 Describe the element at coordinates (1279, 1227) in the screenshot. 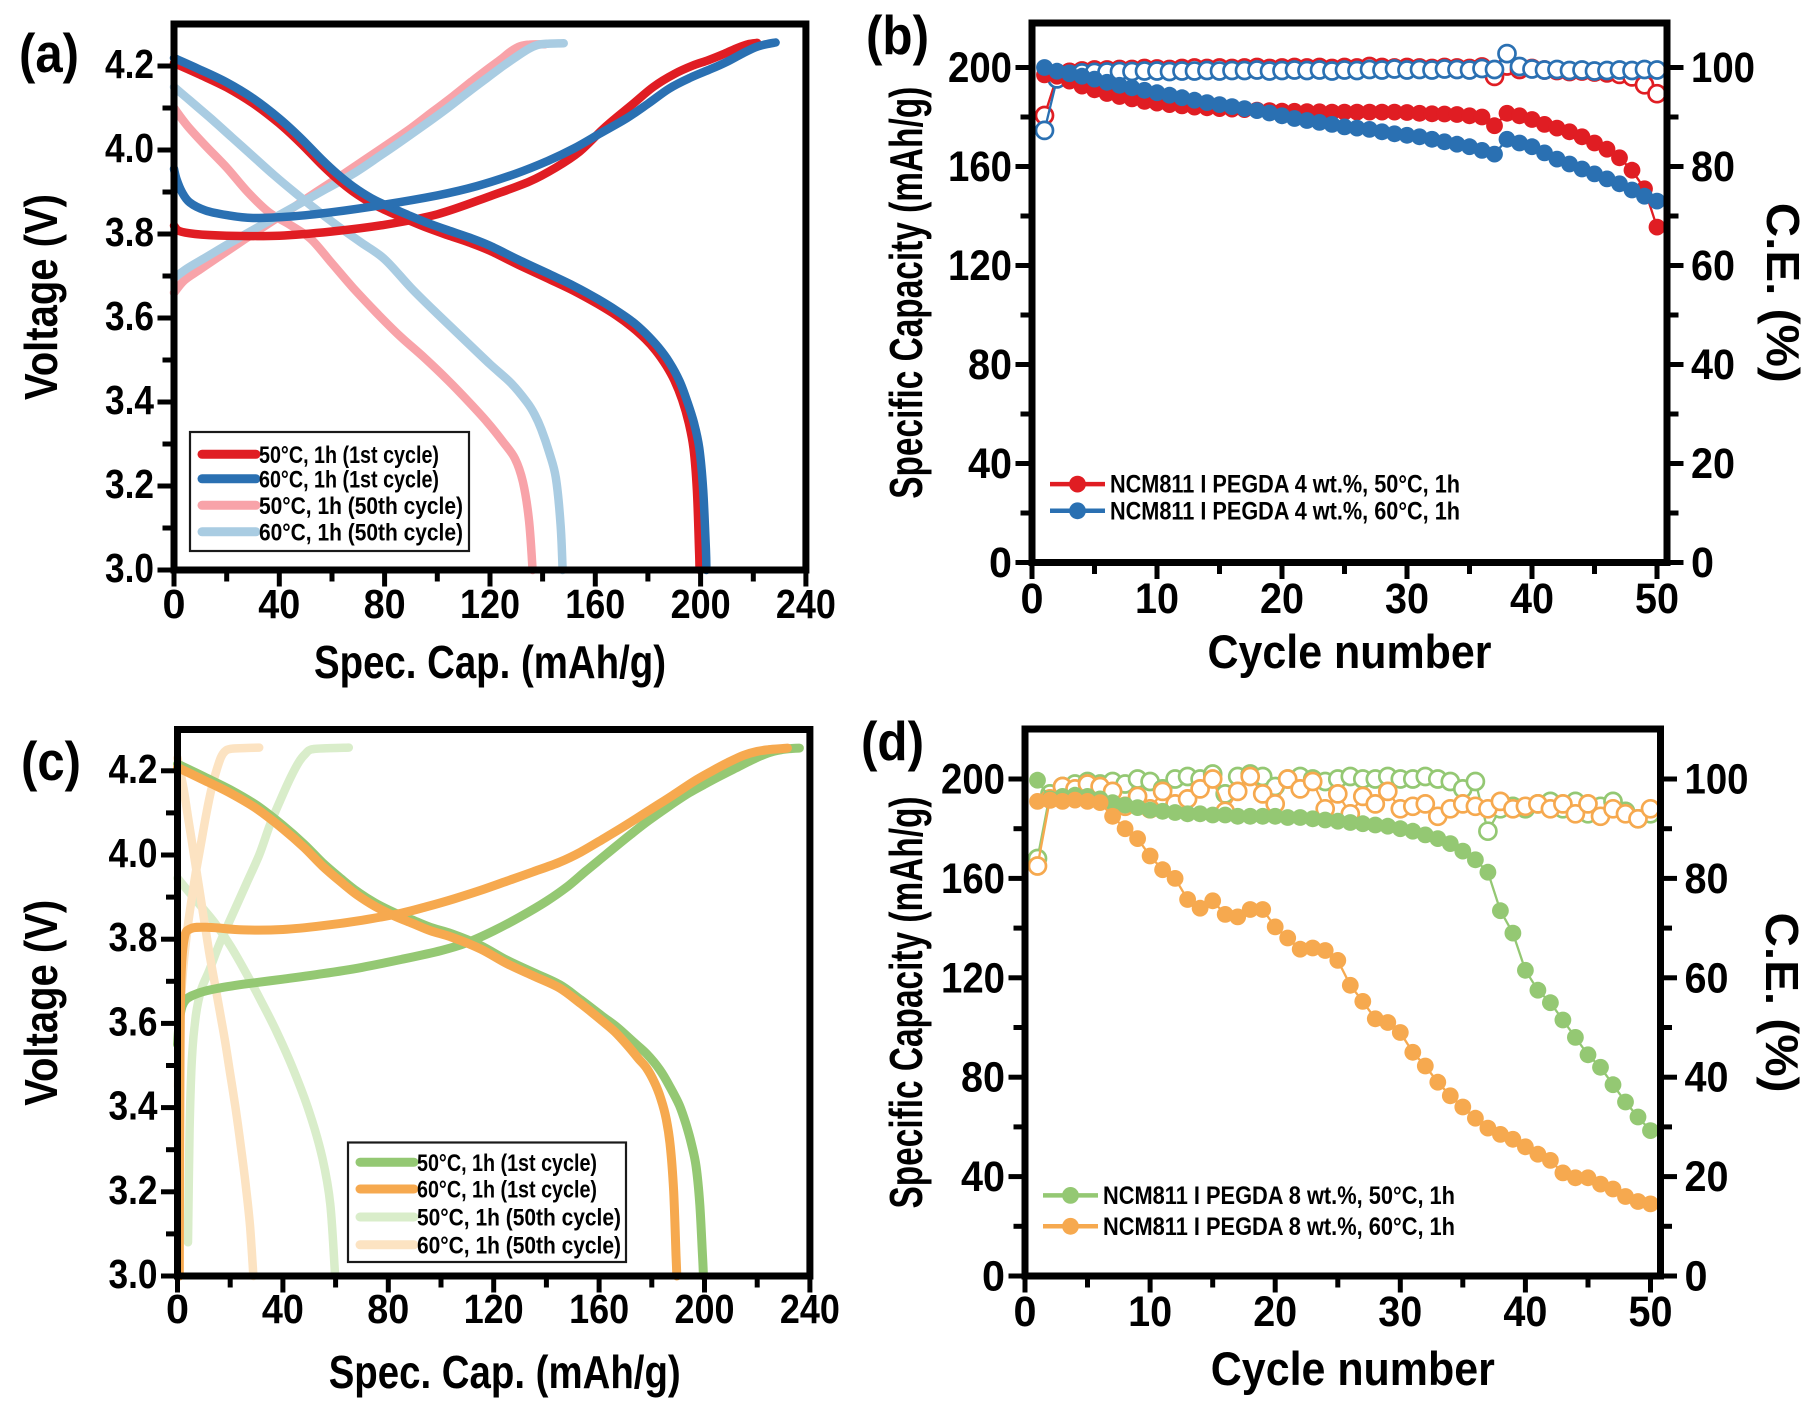

I see `svg-text:NCM811 I PEGDA 8 wt.%, 60°C, 1: NCM811 I PEGDA 8 wt.%, 60°C, 1h` at that location.